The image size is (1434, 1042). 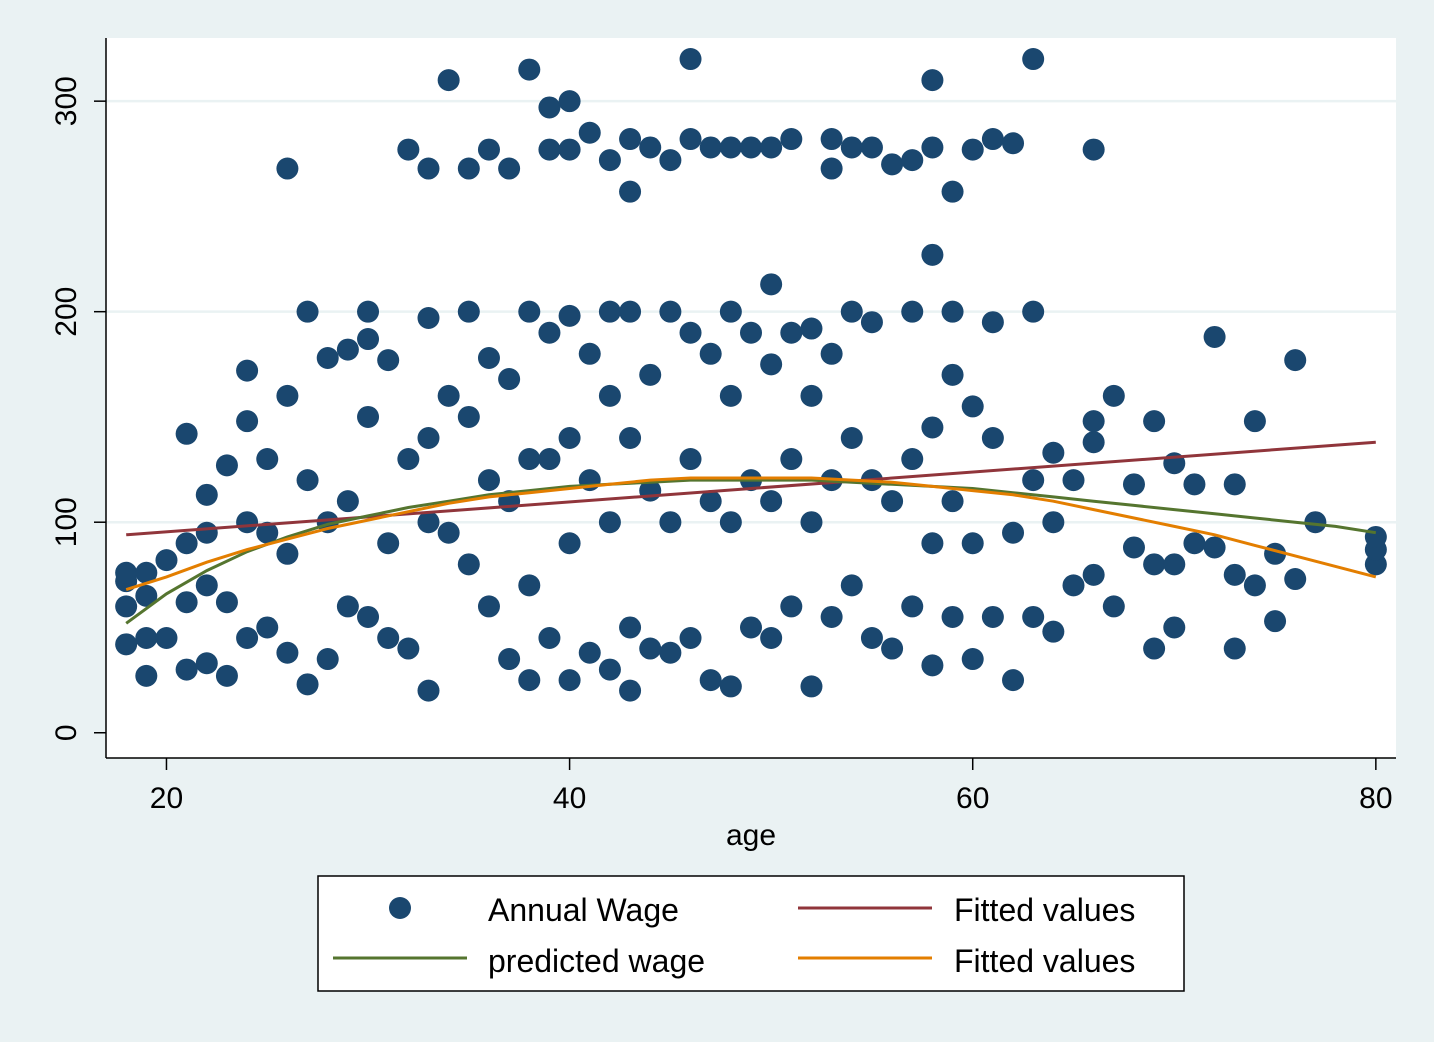 What do you see at coordinates (1375, 798) in the screenshot?
I see `x-tick-label: 80` at bounding box center [1375, 798].